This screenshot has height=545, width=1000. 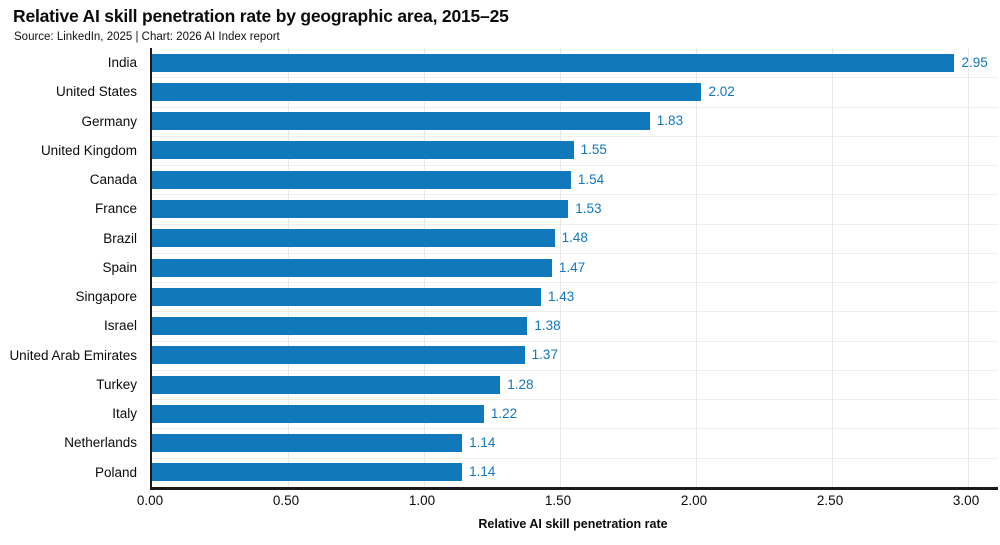 What do you see at coordinates (591, 179) in the screenshot?
I see `value-label: 1.54` at bounding box center [591, 179].